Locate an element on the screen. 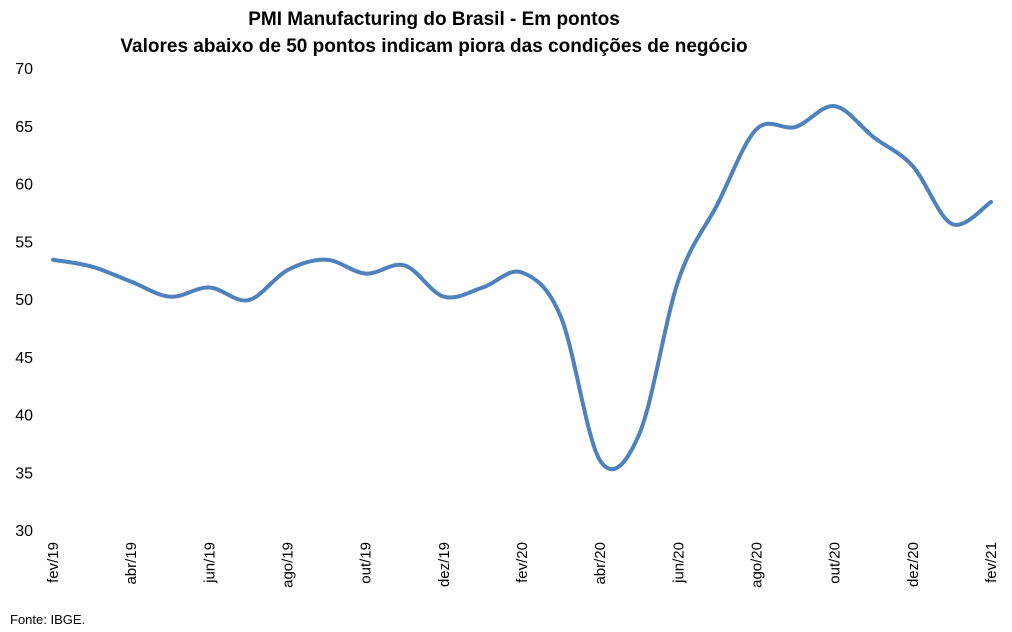  x-tick-label: out/19 is located at coordinates (366, 563).